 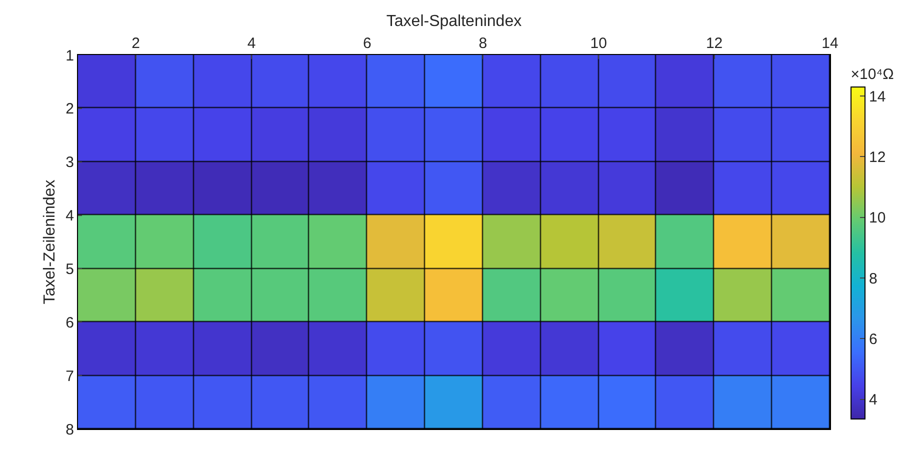 I want to click on x-tick-label: 14, so click(x=830, y=43).